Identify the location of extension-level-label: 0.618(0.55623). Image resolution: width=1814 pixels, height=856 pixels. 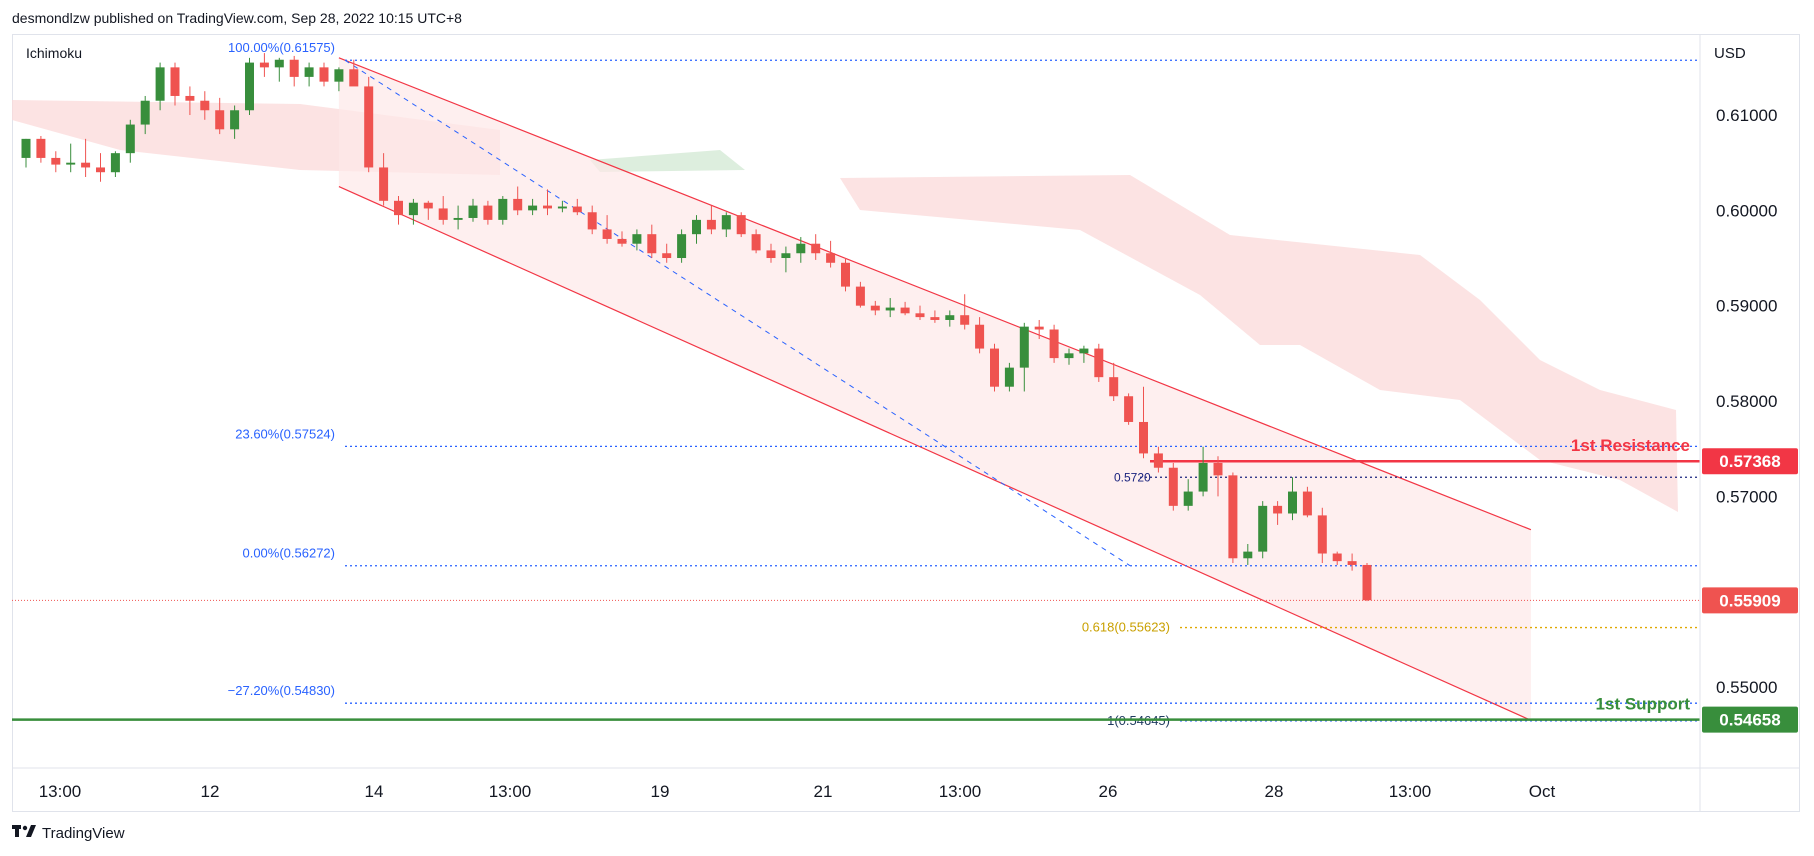
(1126, 627).